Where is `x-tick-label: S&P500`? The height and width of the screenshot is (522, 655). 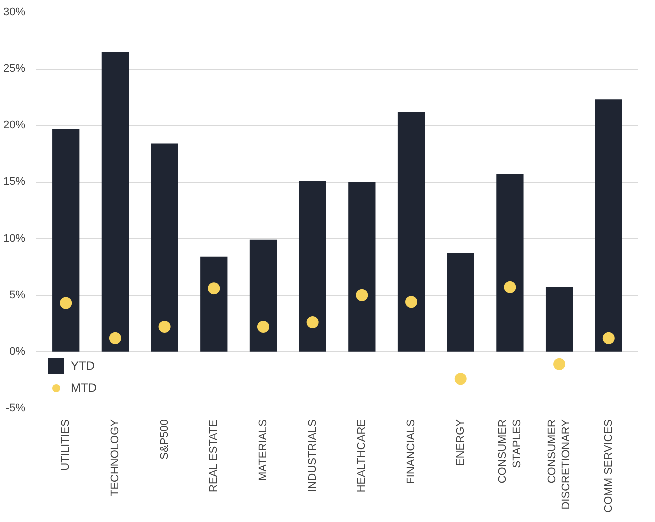
x-tick-label: S&P500 is located at coordinates (164, 439).